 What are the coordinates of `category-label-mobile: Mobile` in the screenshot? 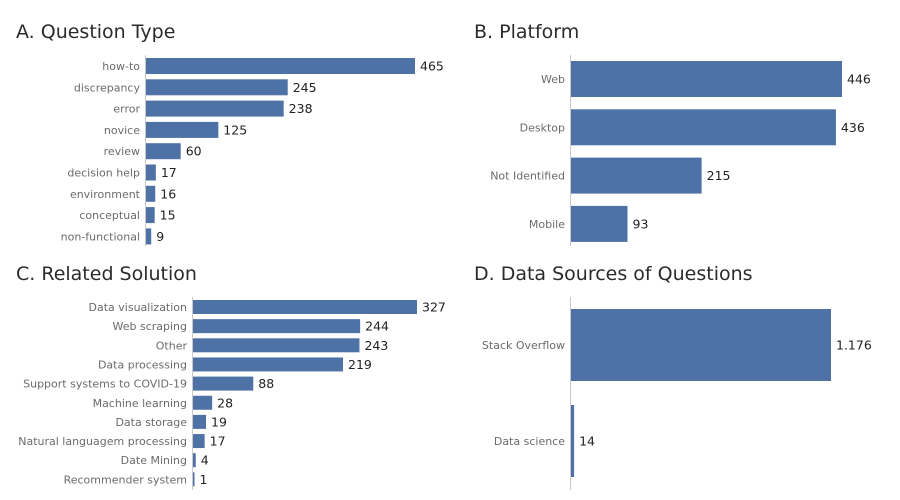 It's located at (547, 224).